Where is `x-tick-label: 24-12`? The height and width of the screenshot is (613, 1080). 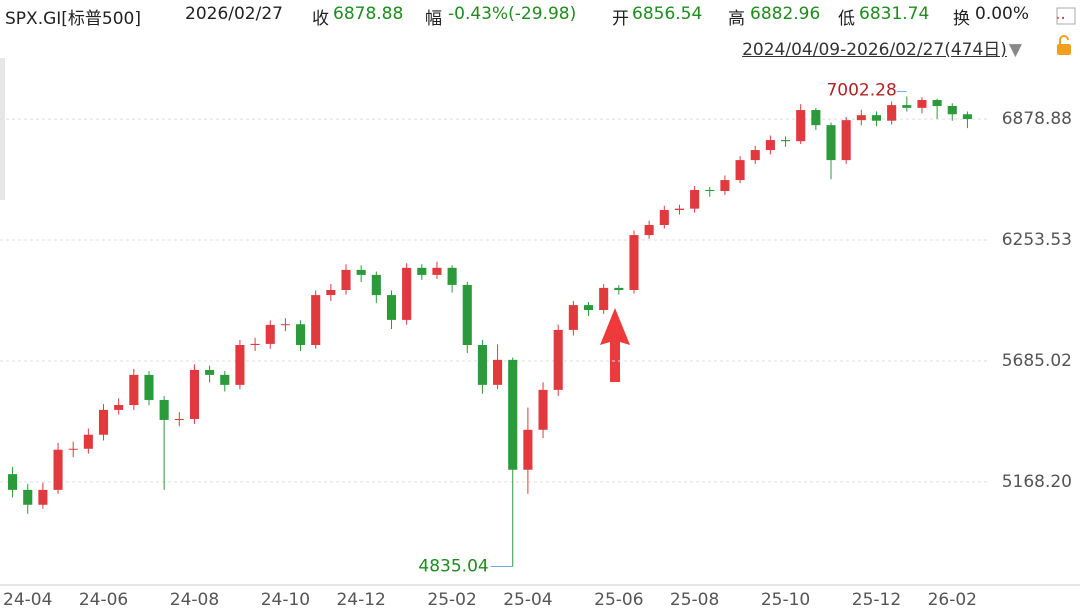
x-tick-label: 24-12 is located at coordinates (360, 600).